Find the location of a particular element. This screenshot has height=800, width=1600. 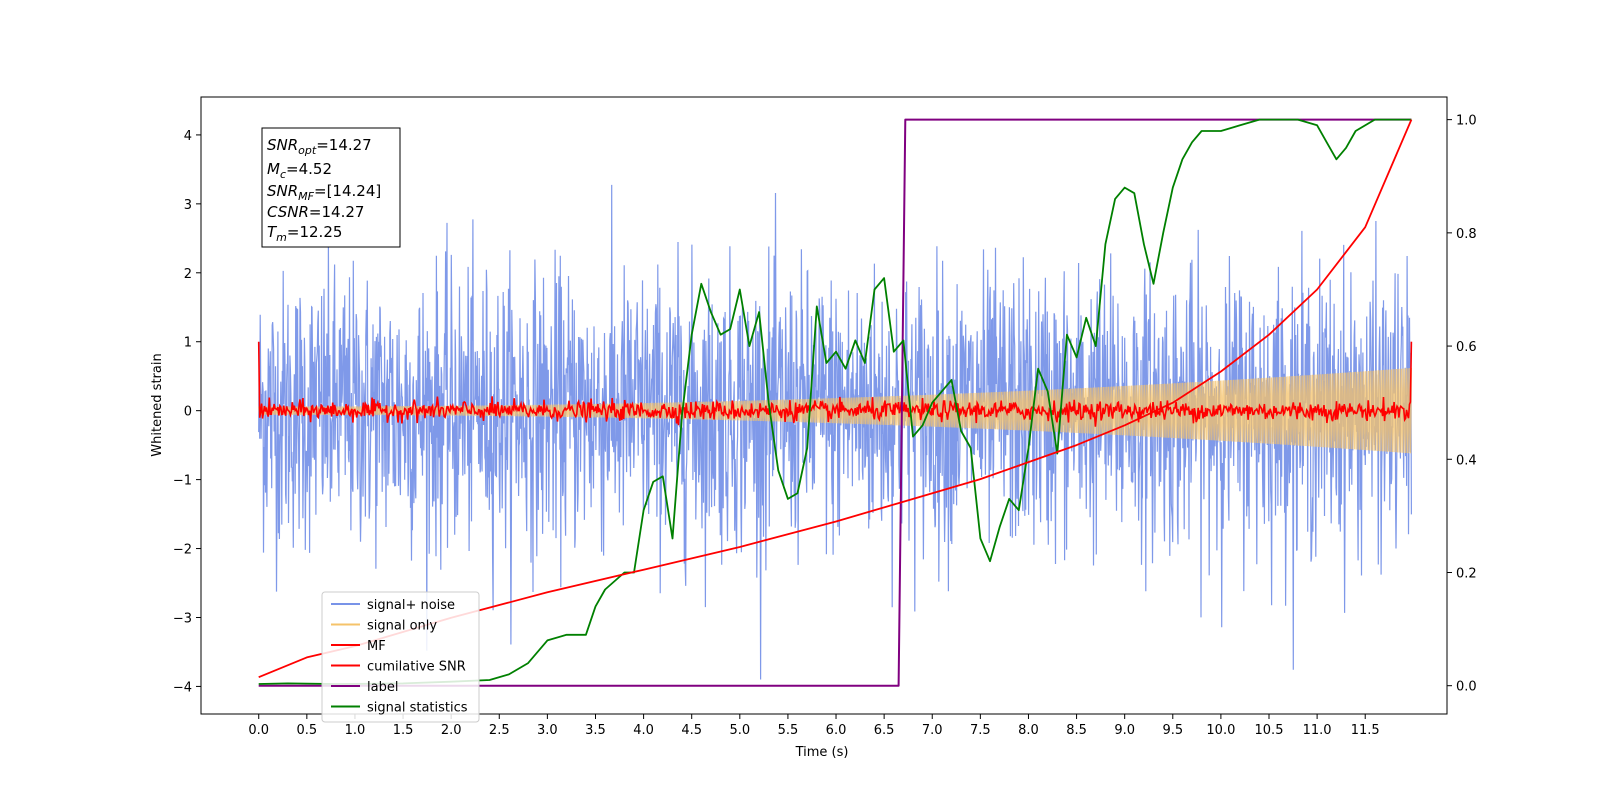

x-axis-label: Time (s) is located at coordinates (822, 752).